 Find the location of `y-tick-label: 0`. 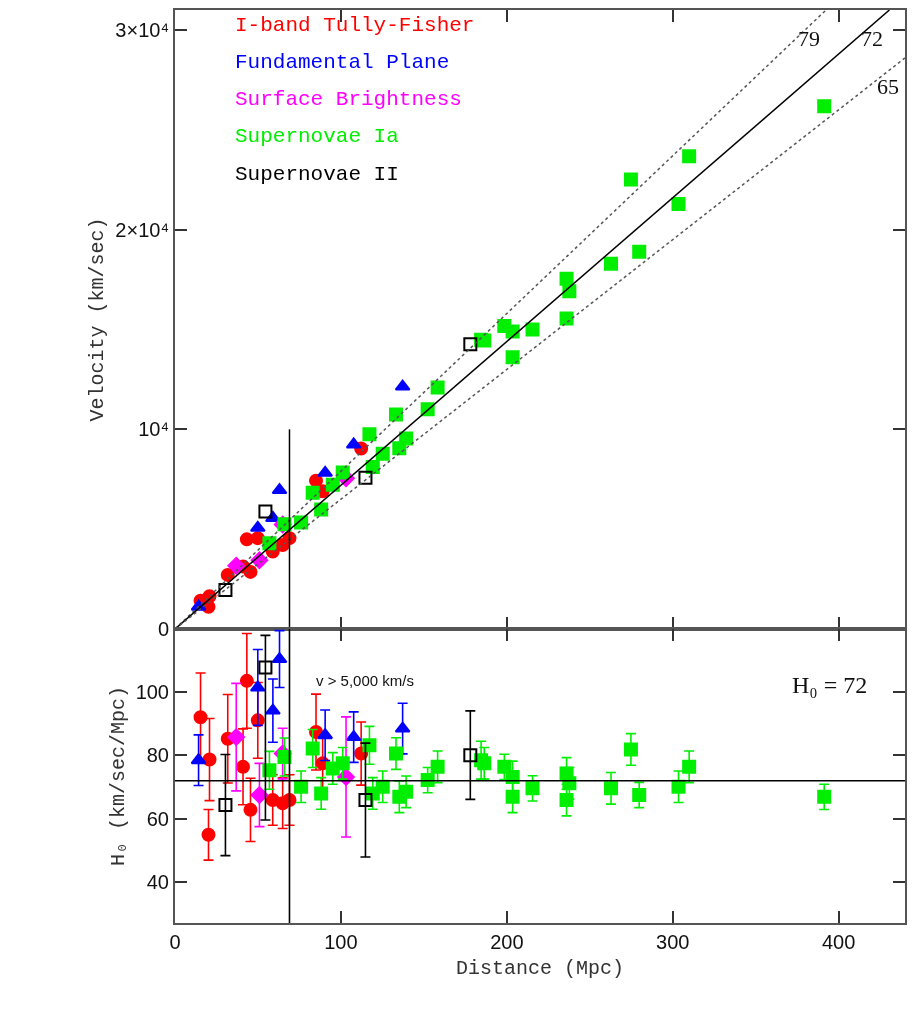

y-tick-label: 0 is located at coordinates (163, 629).